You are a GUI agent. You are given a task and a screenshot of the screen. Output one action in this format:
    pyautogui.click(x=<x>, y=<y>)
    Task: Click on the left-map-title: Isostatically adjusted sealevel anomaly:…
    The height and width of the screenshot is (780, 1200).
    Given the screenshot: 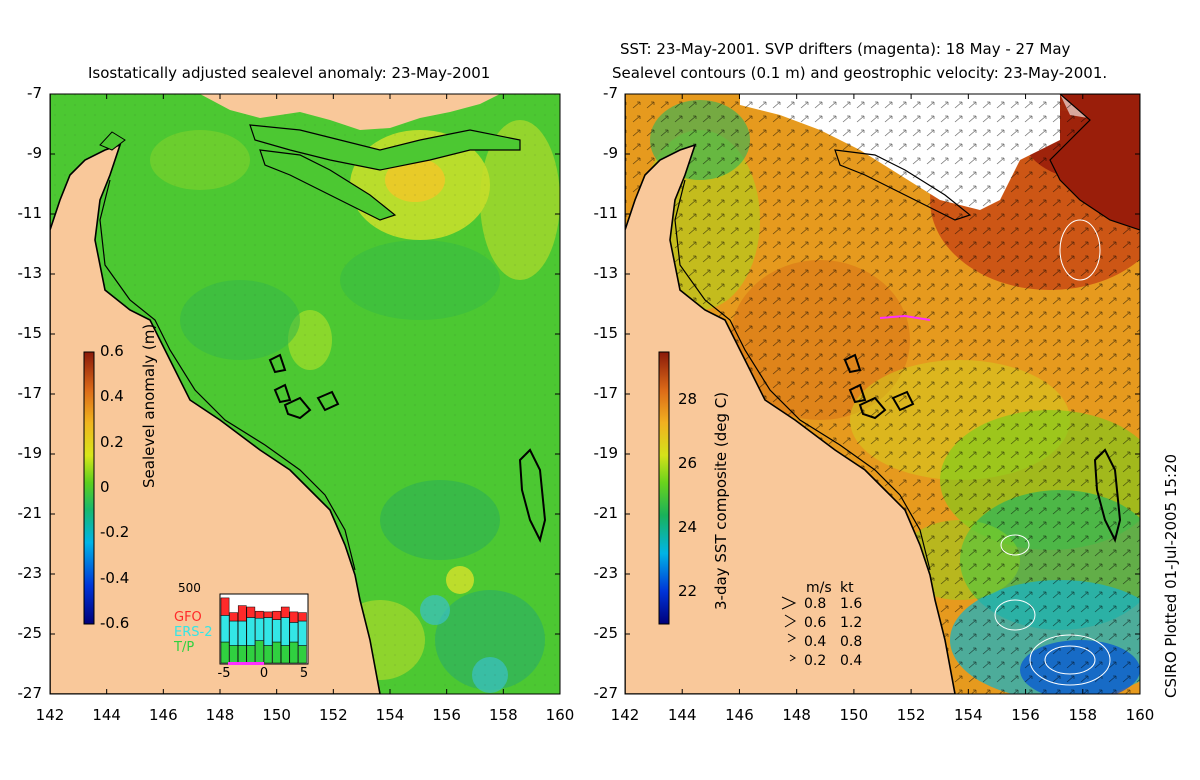 What is the action you would take?
    pyautogui.click(x=289, y=73)
    